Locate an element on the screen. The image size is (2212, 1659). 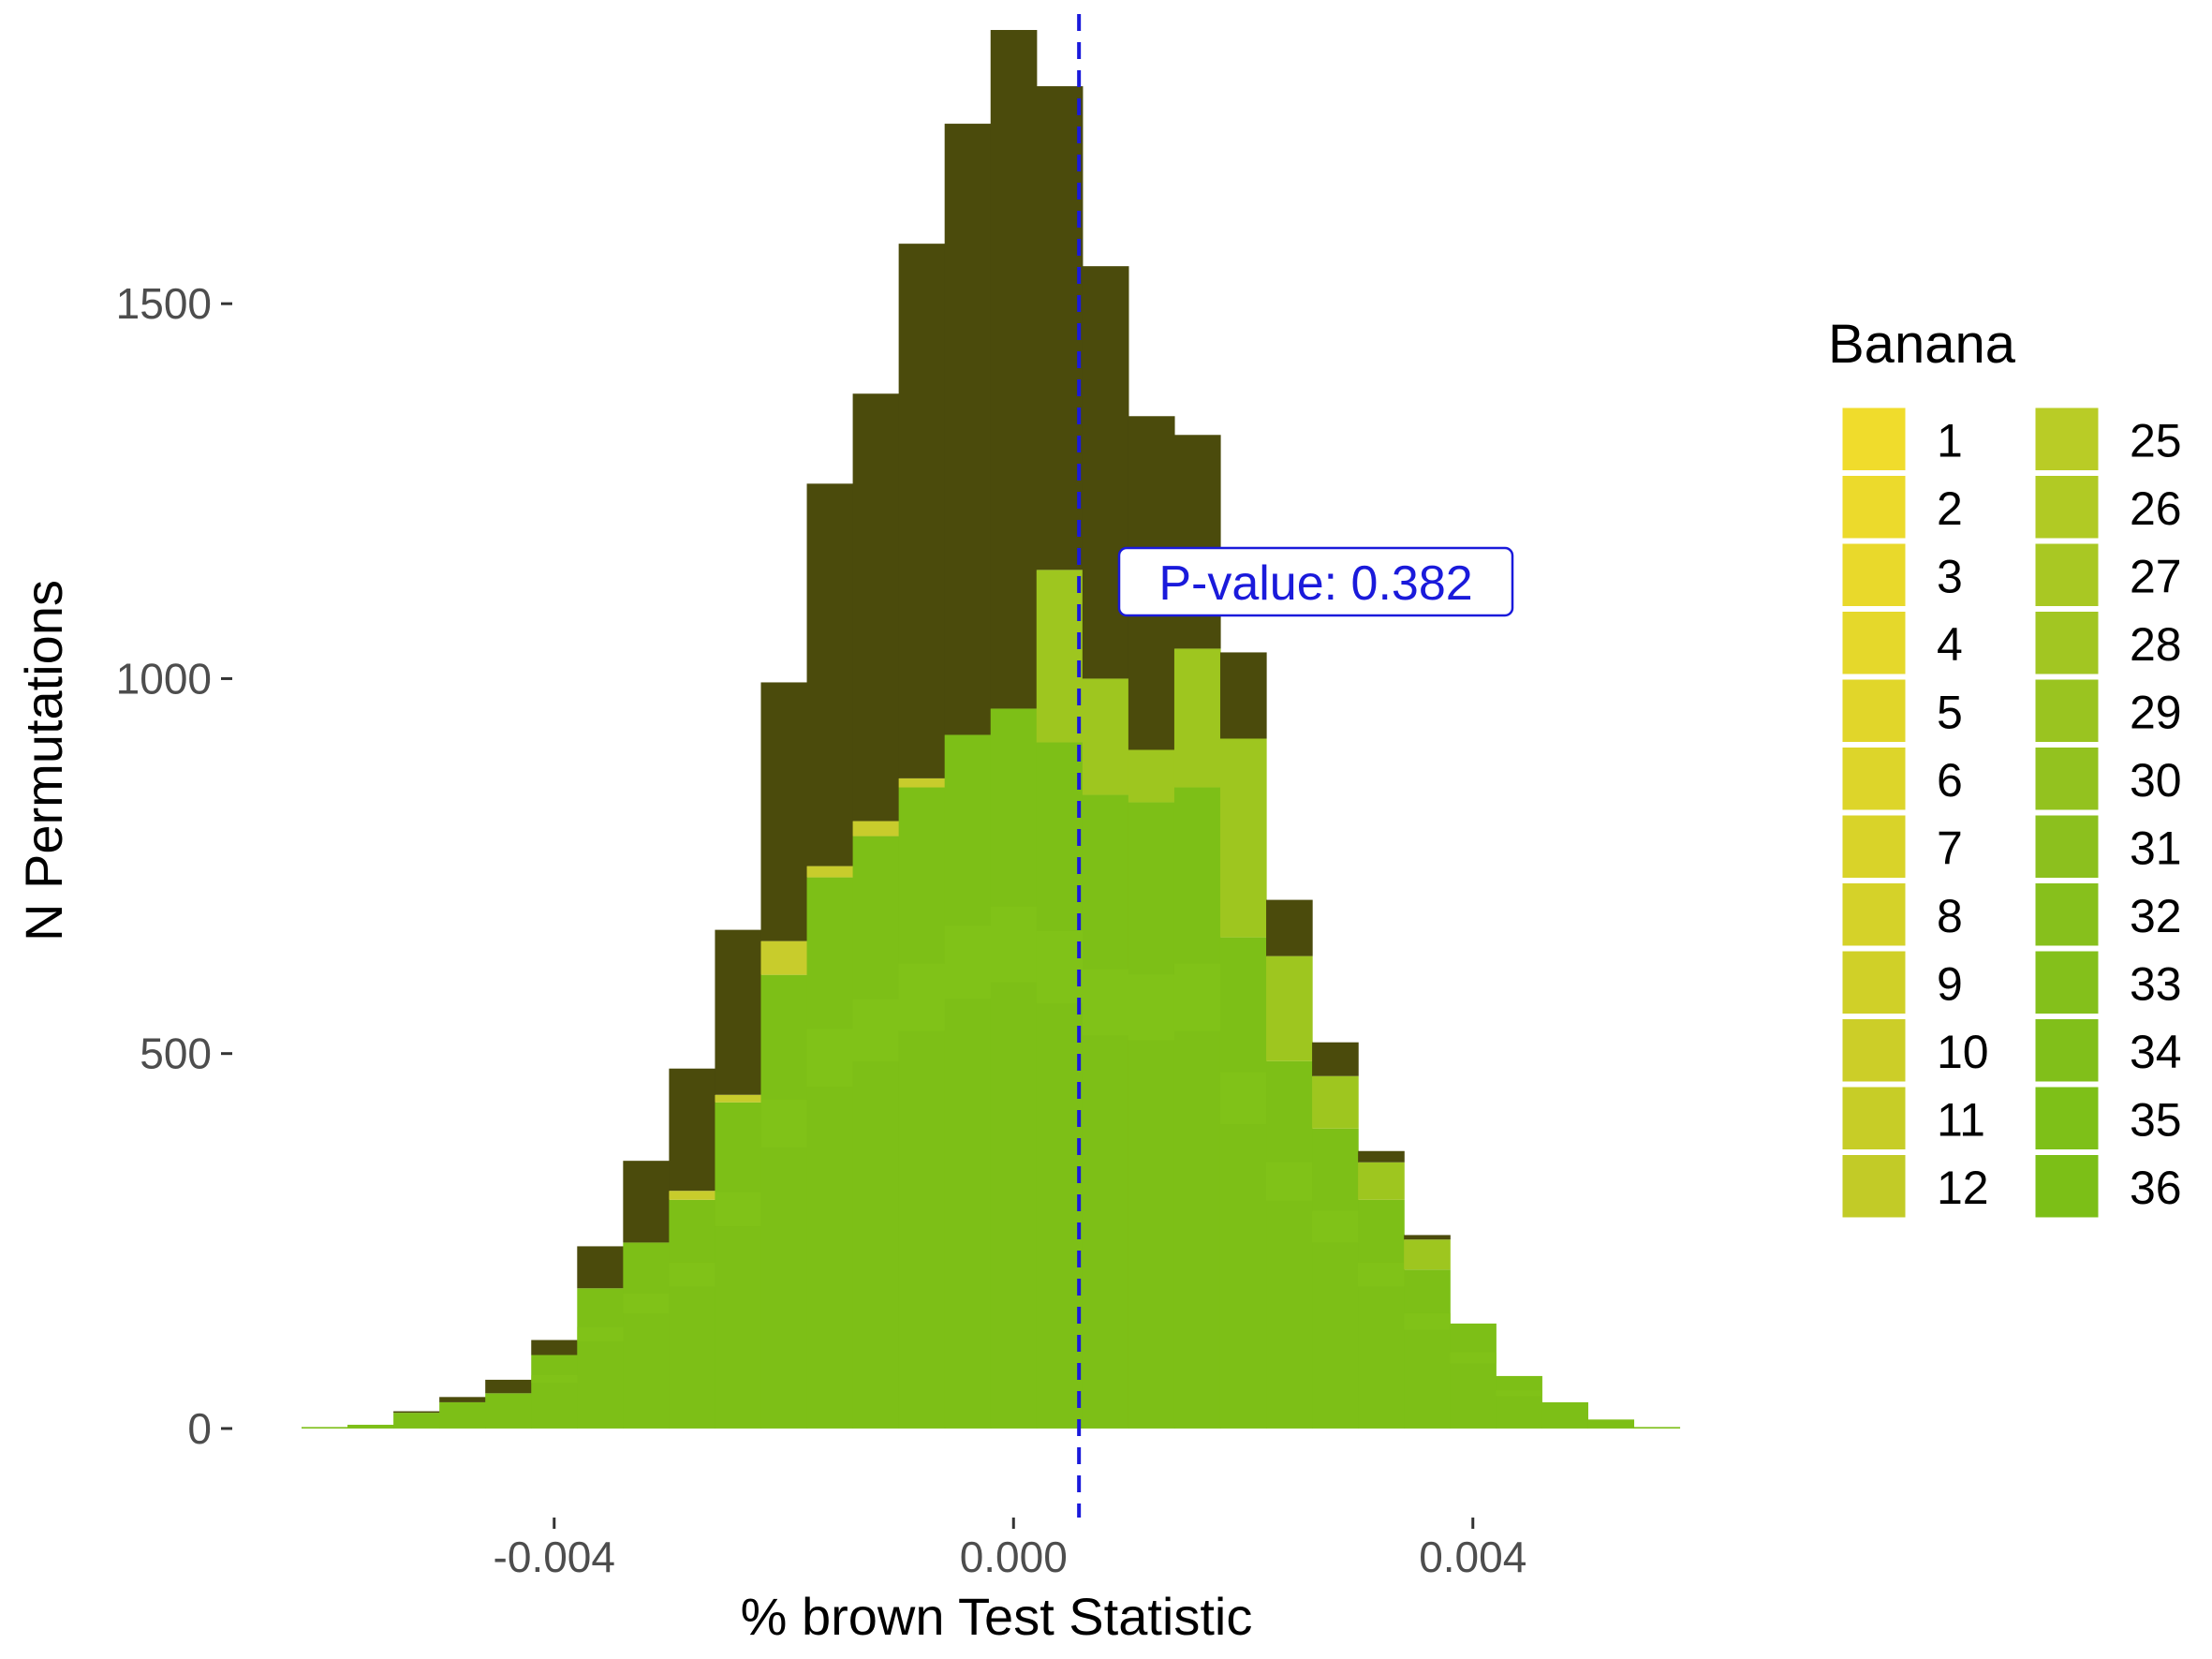
legend-label: 10 is located at coordinates (1963, 1052).